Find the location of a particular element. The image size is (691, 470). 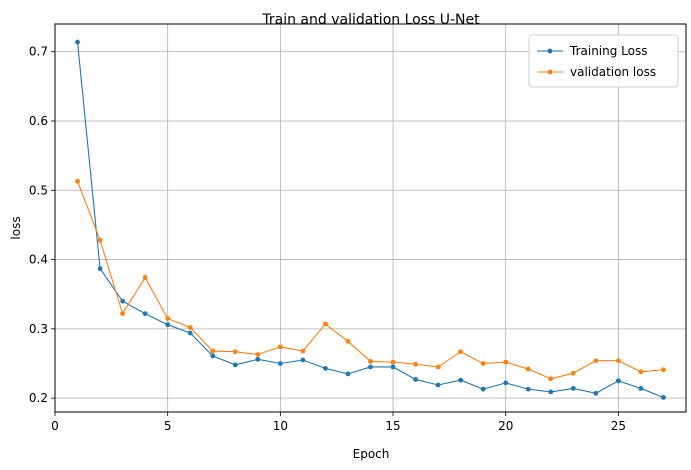

x-tick-label: 0 is located at coordinates (55, 426).